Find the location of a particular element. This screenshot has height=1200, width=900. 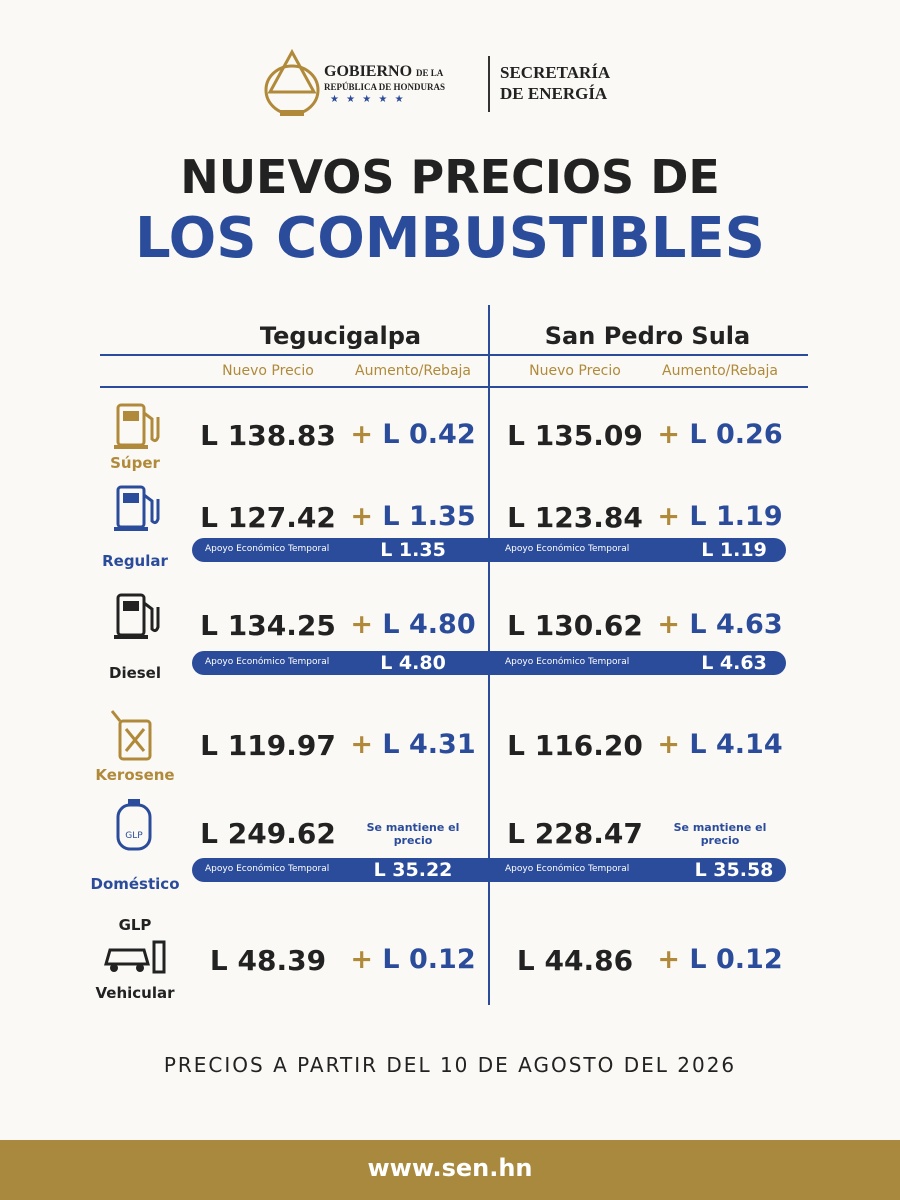

price: L 228.47 is located at coordinates (575, 833).